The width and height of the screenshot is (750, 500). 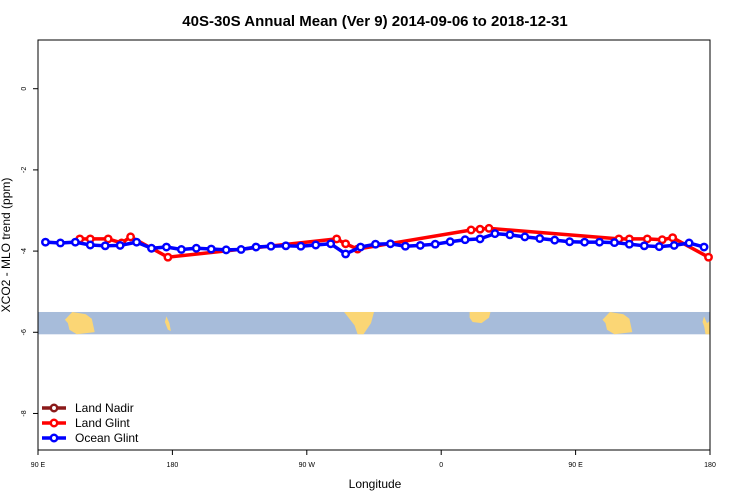 I want to click on map-strip, so click(x=374, y=323).